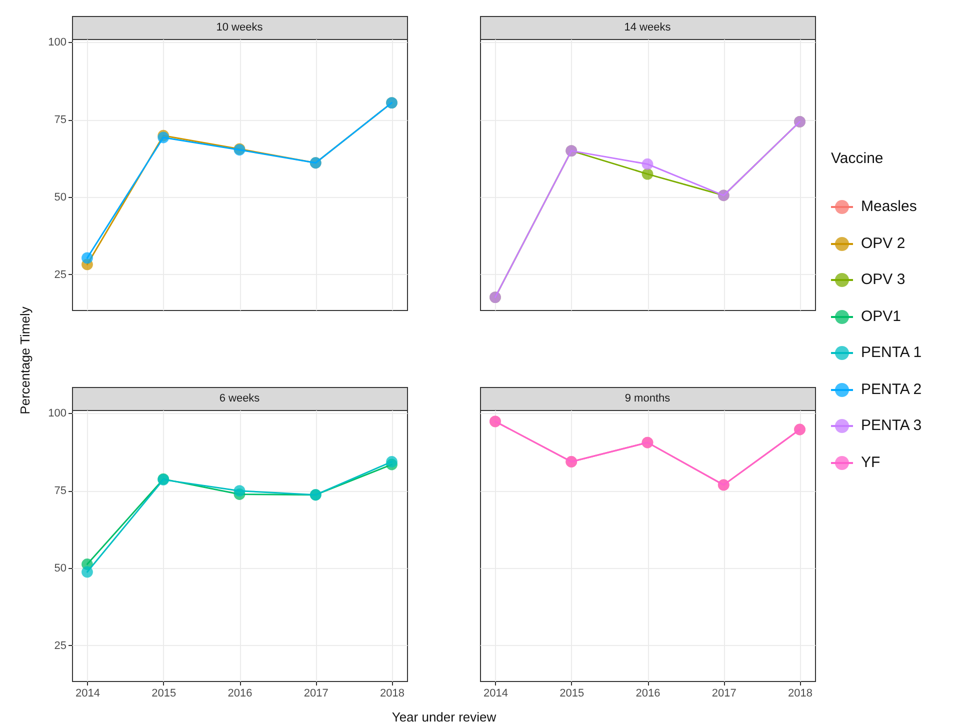 The height and width of the screenshot is (723, 979). Describe the element at coordinates (891, 389) in the screenshot. I see `legend-label: PENTA 2` at that location.